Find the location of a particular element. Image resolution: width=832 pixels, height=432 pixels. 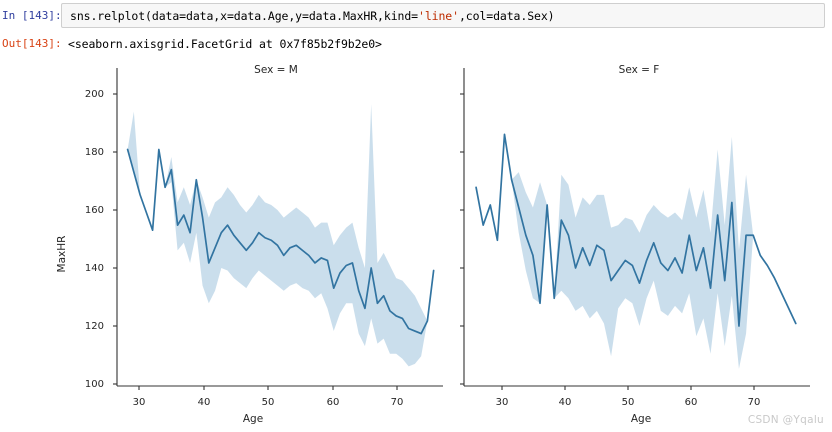

right-x-tick-50: 50 is located at coordinates (628, 402).